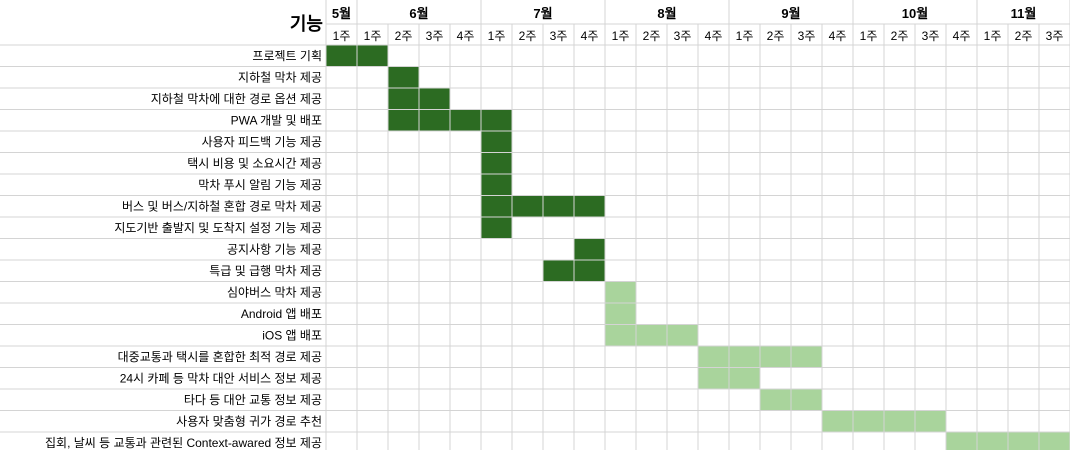 This screenshot has height=450, width=1070. Describe the element at coordinates (262, 142) in the screenshot. I see `task-label: 사용자 피드백 기능 제공` at that location.